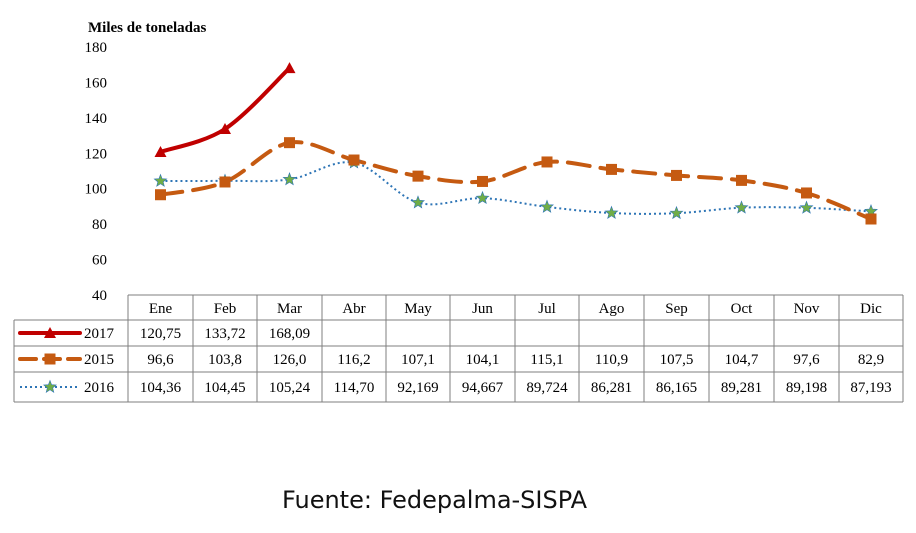 The width and height of the screenshot is (916, 533). I want to click on data-label: 94,667, so click(483, 388).